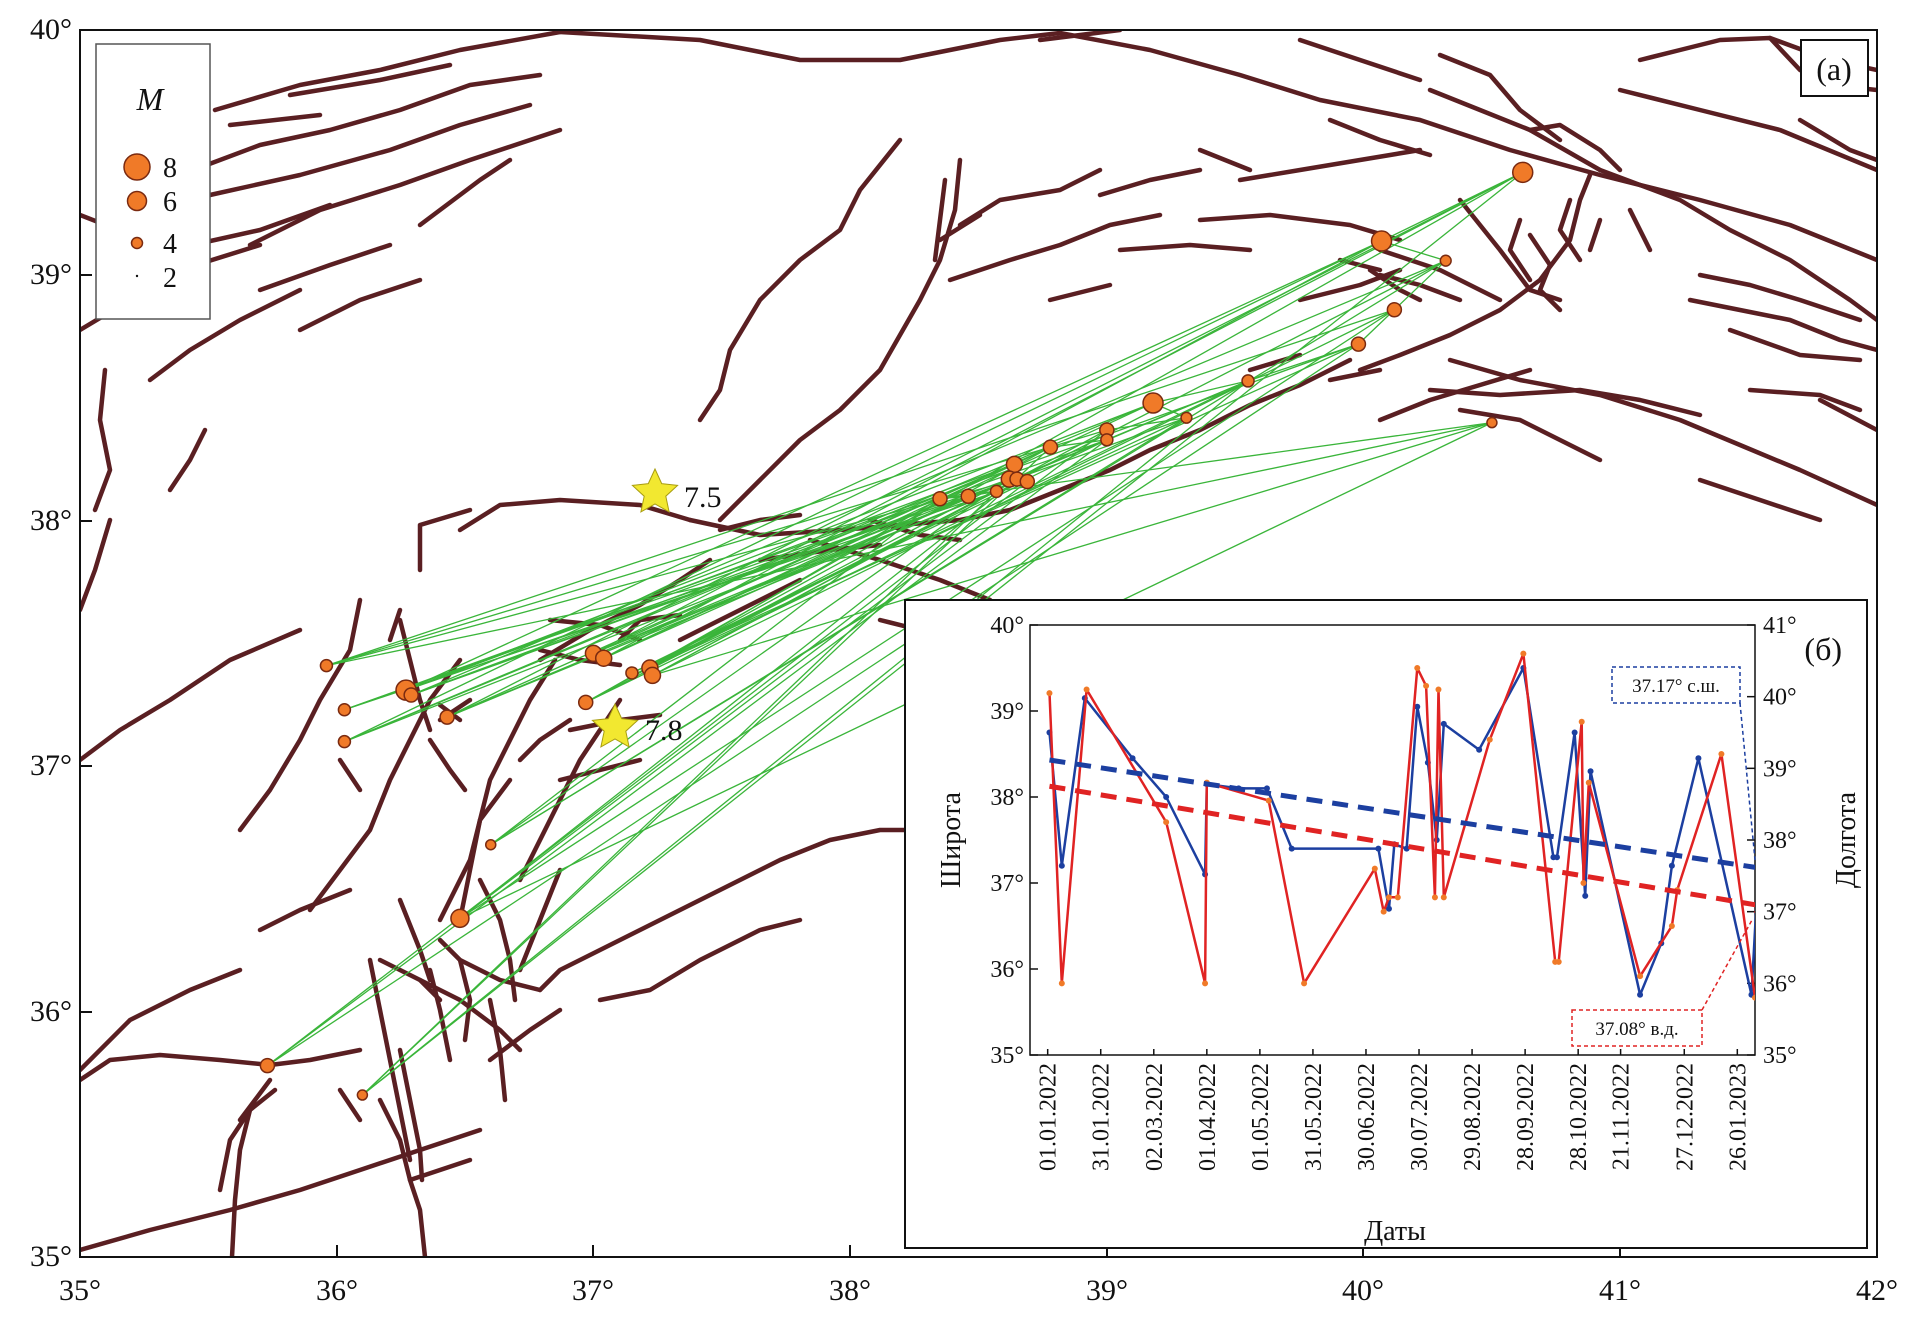  What do you see at coordinates (51, 1011) in the screenshot?
I see `y-tick-label: 36°` at bounding box center [51, 1011].